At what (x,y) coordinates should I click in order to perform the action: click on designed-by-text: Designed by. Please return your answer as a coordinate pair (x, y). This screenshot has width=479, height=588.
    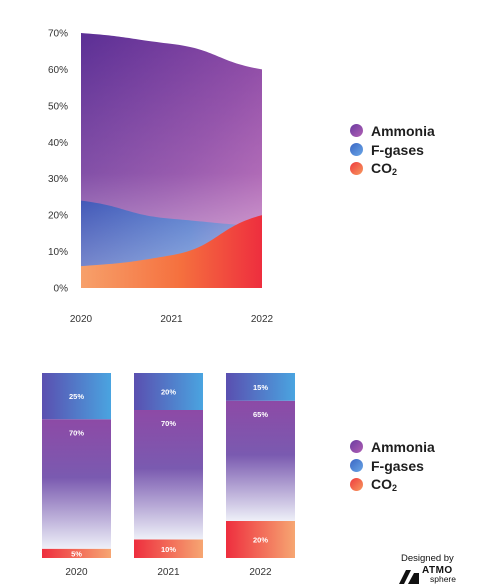
    Looking at the image, I should click on (427, 558).